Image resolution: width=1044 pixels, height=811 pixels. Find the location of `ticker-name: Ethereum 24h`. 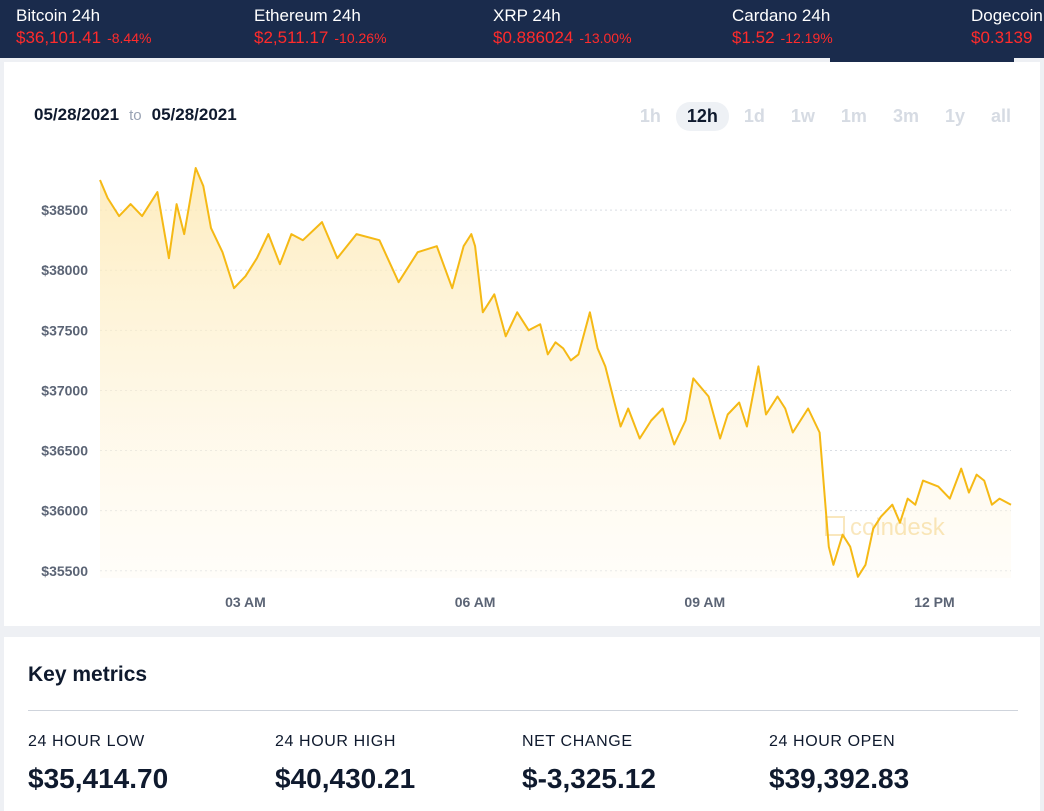

ticker-name: Ethereum 24h is located at coordinates (307, 15).